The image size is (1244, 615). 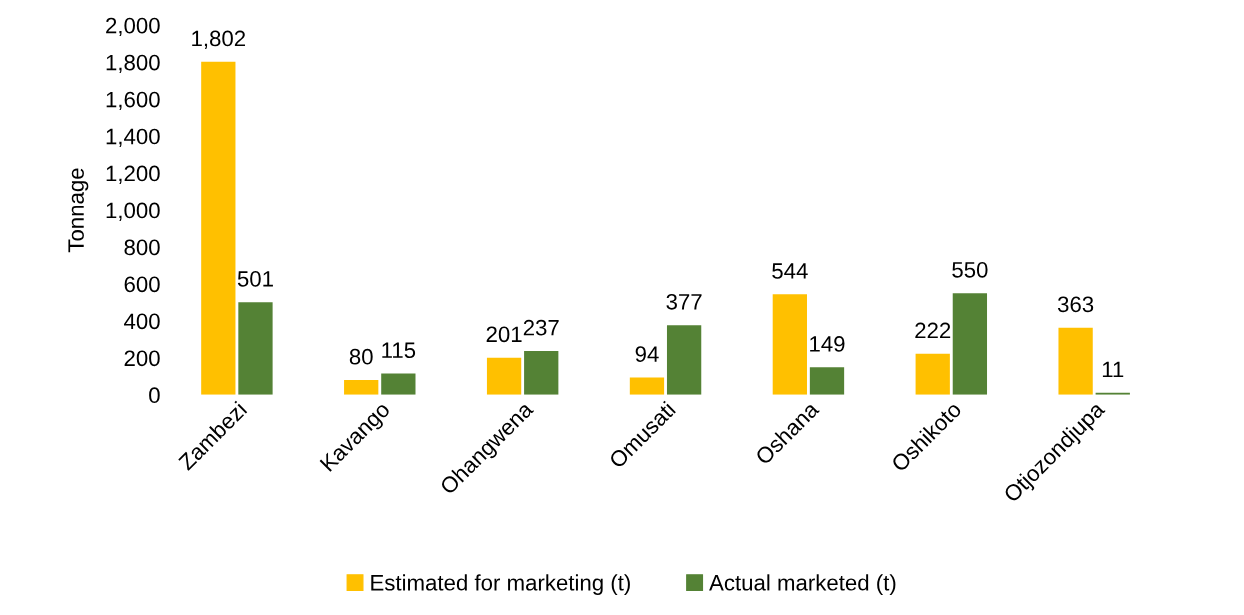 What do you see at coordinates (133, 174) in the screenshot?
I see `y-tick-label: 1,200` at bounding box center [133, 174].